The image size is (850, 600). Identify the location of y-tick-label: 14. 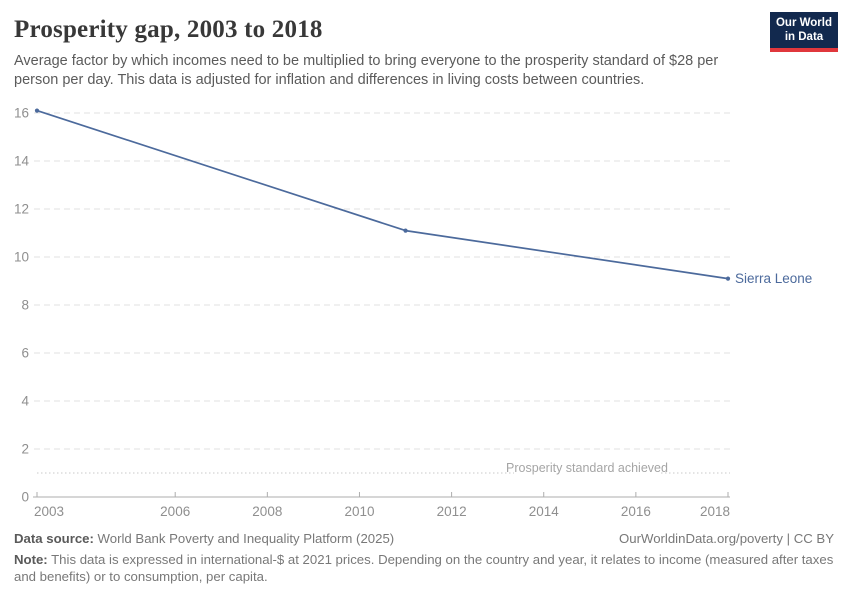
(22, 161).